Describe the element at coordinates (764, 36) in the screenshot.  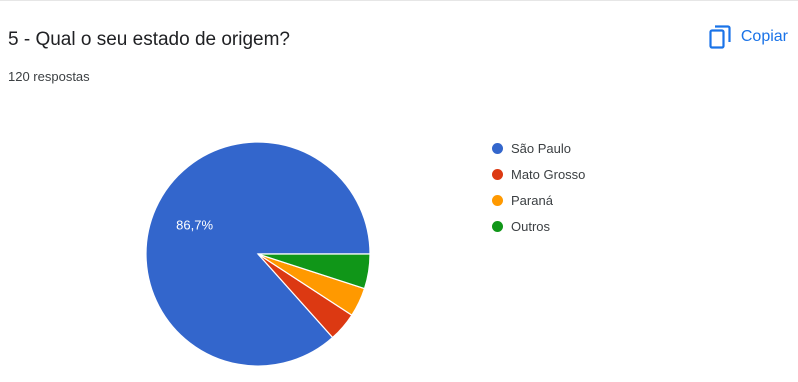
I see `copy-button-label: Copiar` at that location.